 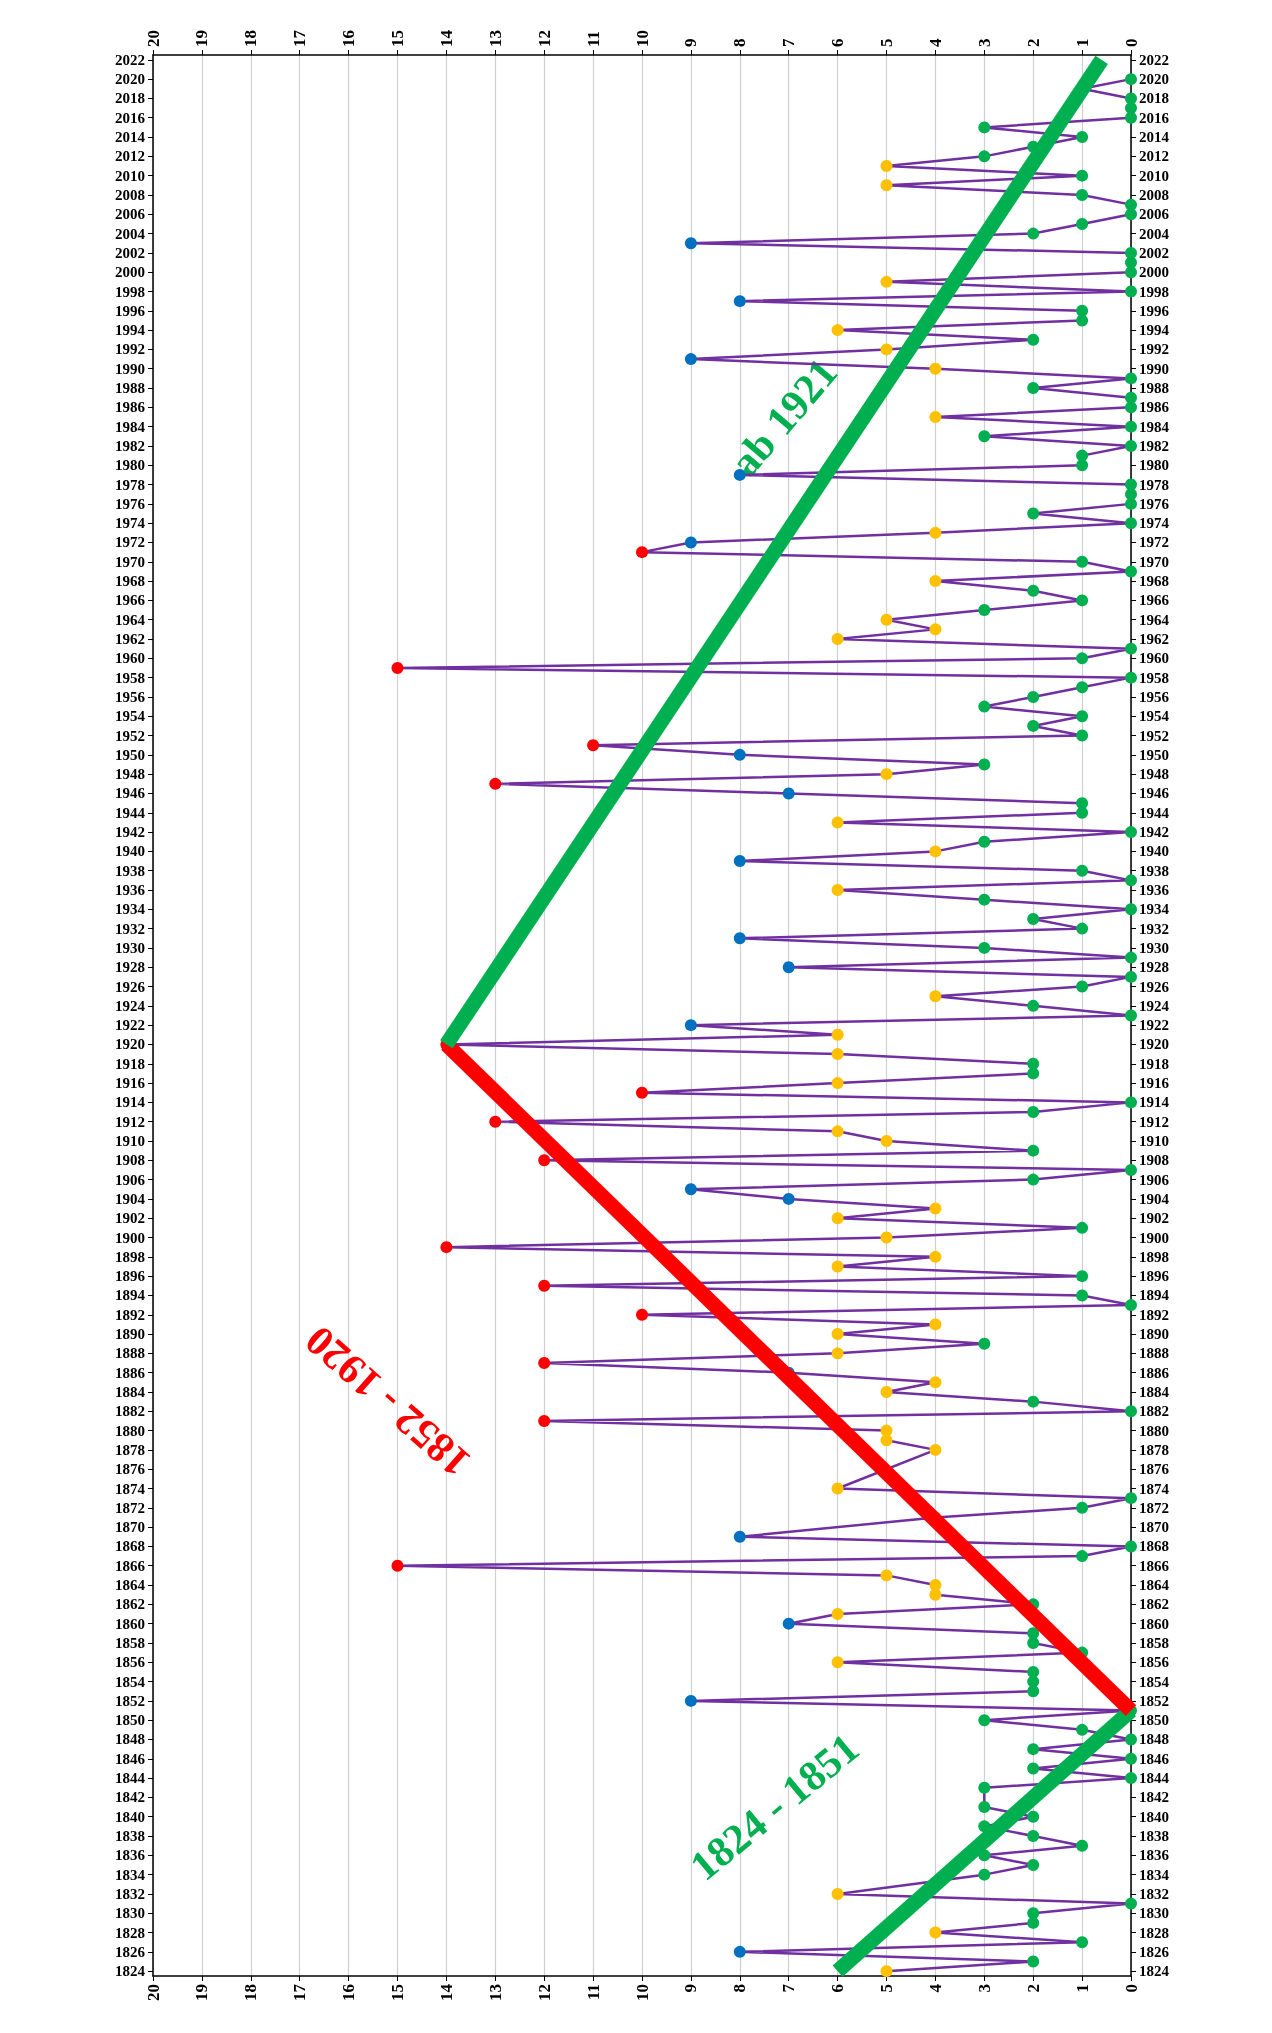 I want to click on y-tick-label: 1922, so click(x=130, y=1025).